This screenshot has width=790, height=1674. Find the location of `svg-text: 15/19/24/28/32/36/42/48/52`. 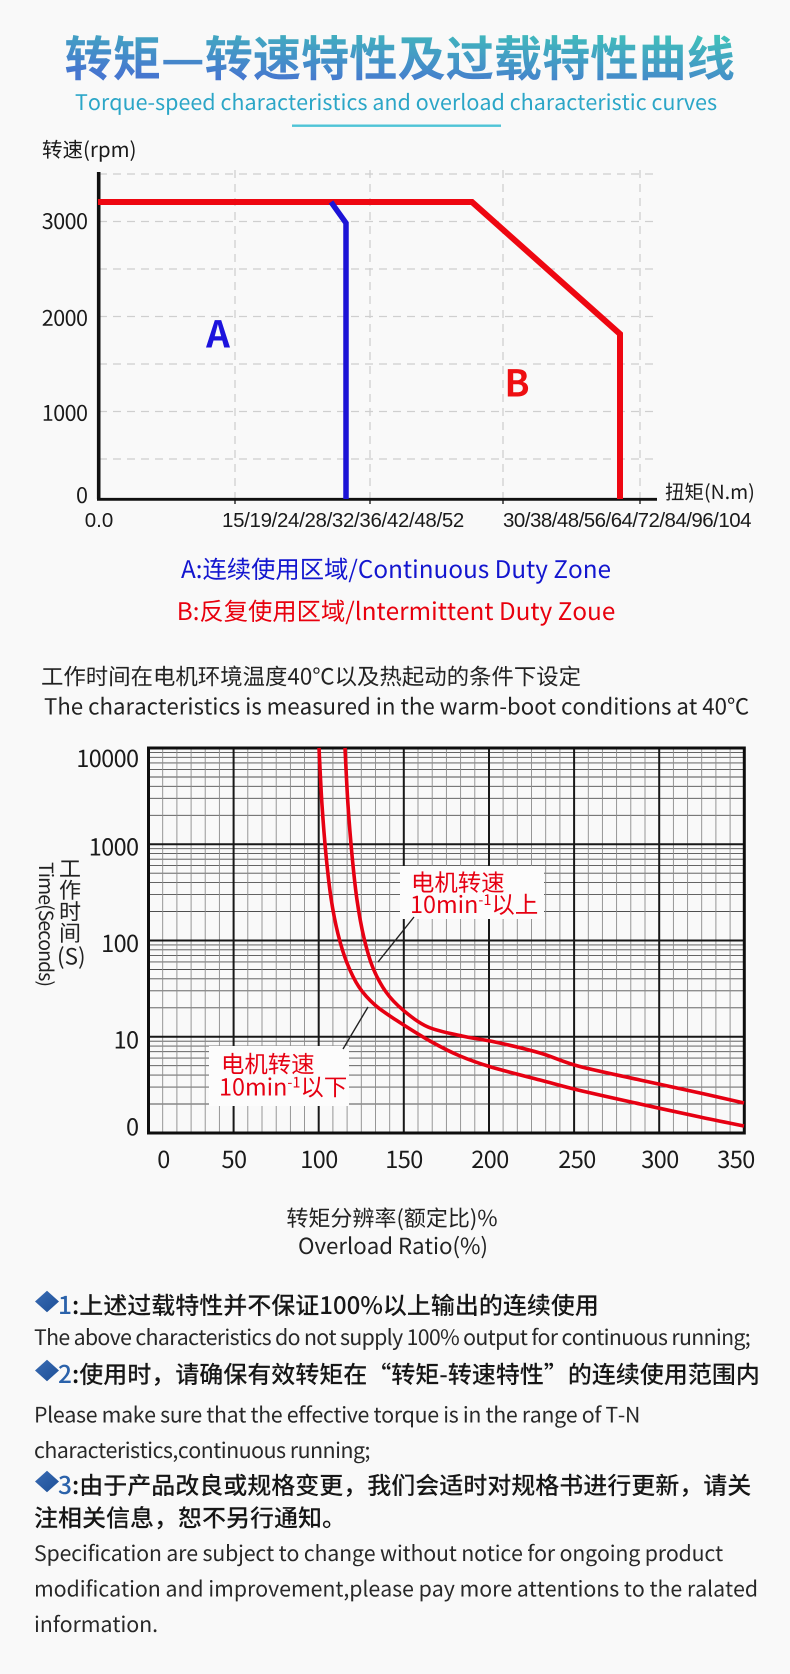

svg-text: 15/19/24/28/32/36/42/48/52 is located at coordinates (343, 520).